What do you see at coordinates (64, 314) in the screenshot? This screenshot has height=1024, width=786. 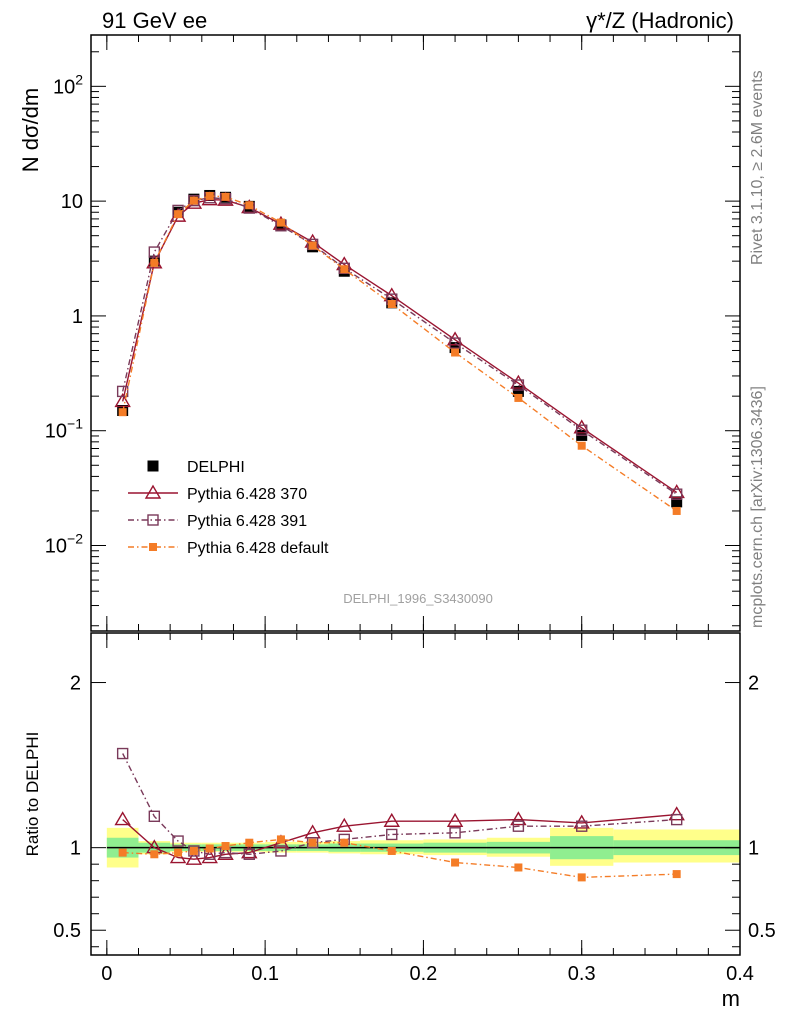 I see `main-tick-labels: 10⁻² 10⁻¹ 1 10 10²` at bounding box center [64, 314].